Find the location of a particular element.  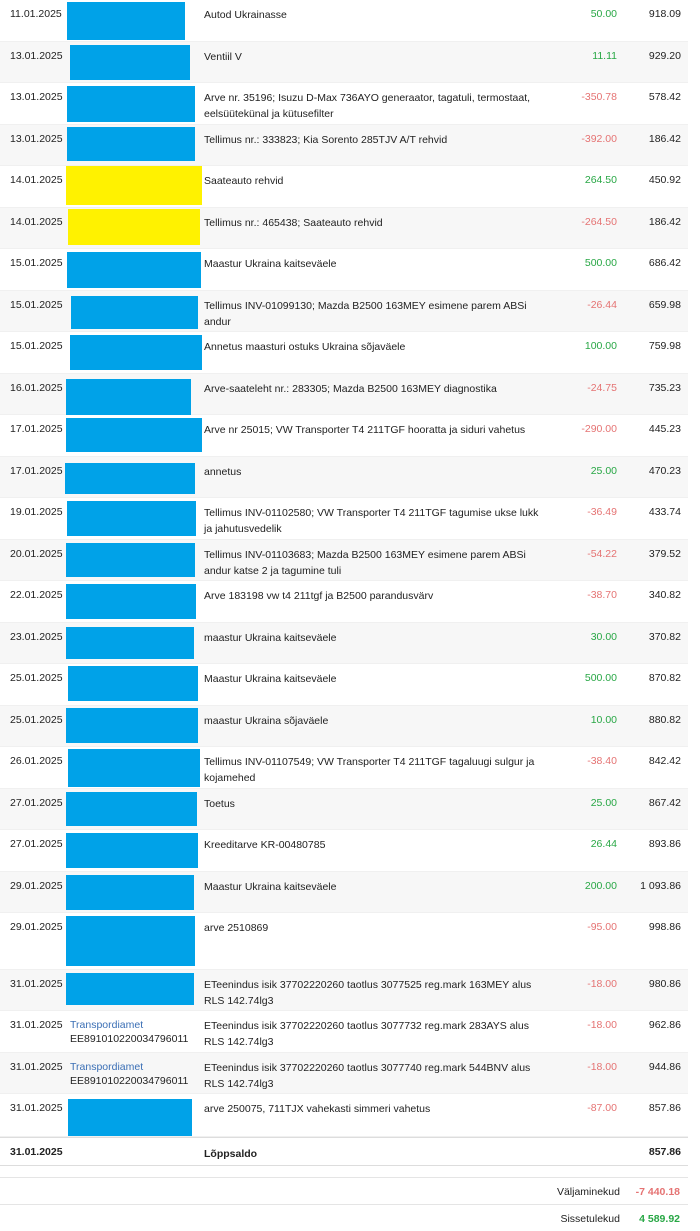

transaction-date: 26.01.2025 is located at coordinates (36, 761).